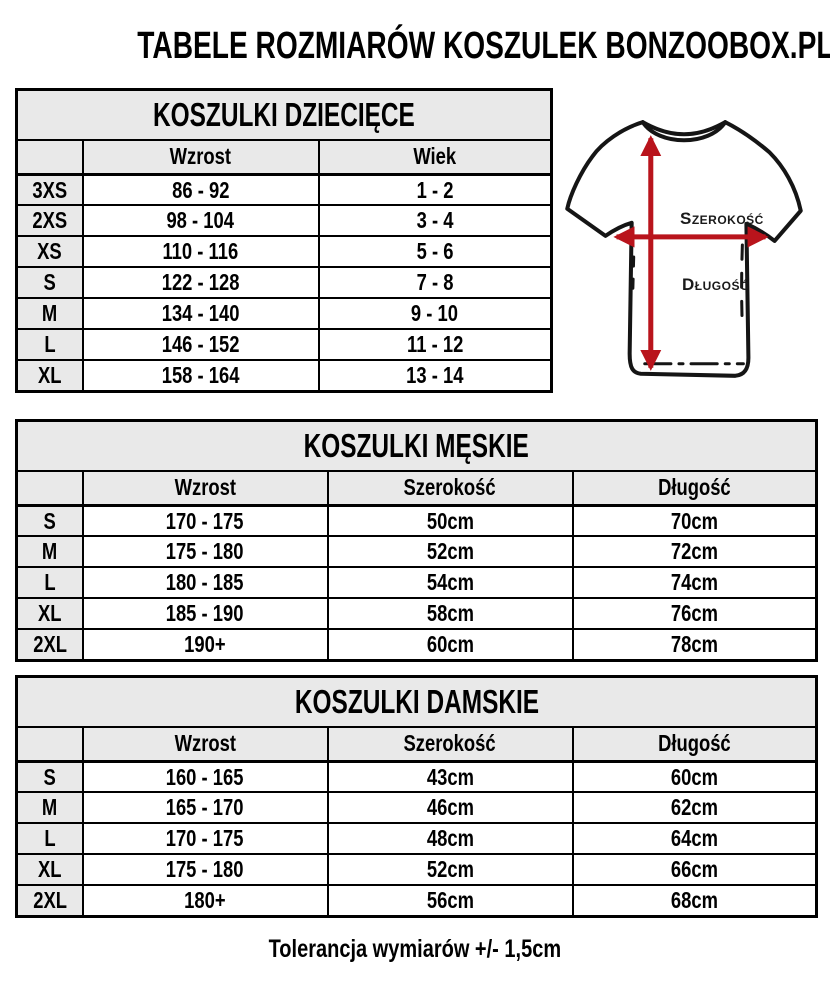 This screenshot has height=1000, width=830. Describe the element at coordinates (416, 521) in the screenshot. I see `table-row: S 170 - 175 50cm 70cm` at that location.